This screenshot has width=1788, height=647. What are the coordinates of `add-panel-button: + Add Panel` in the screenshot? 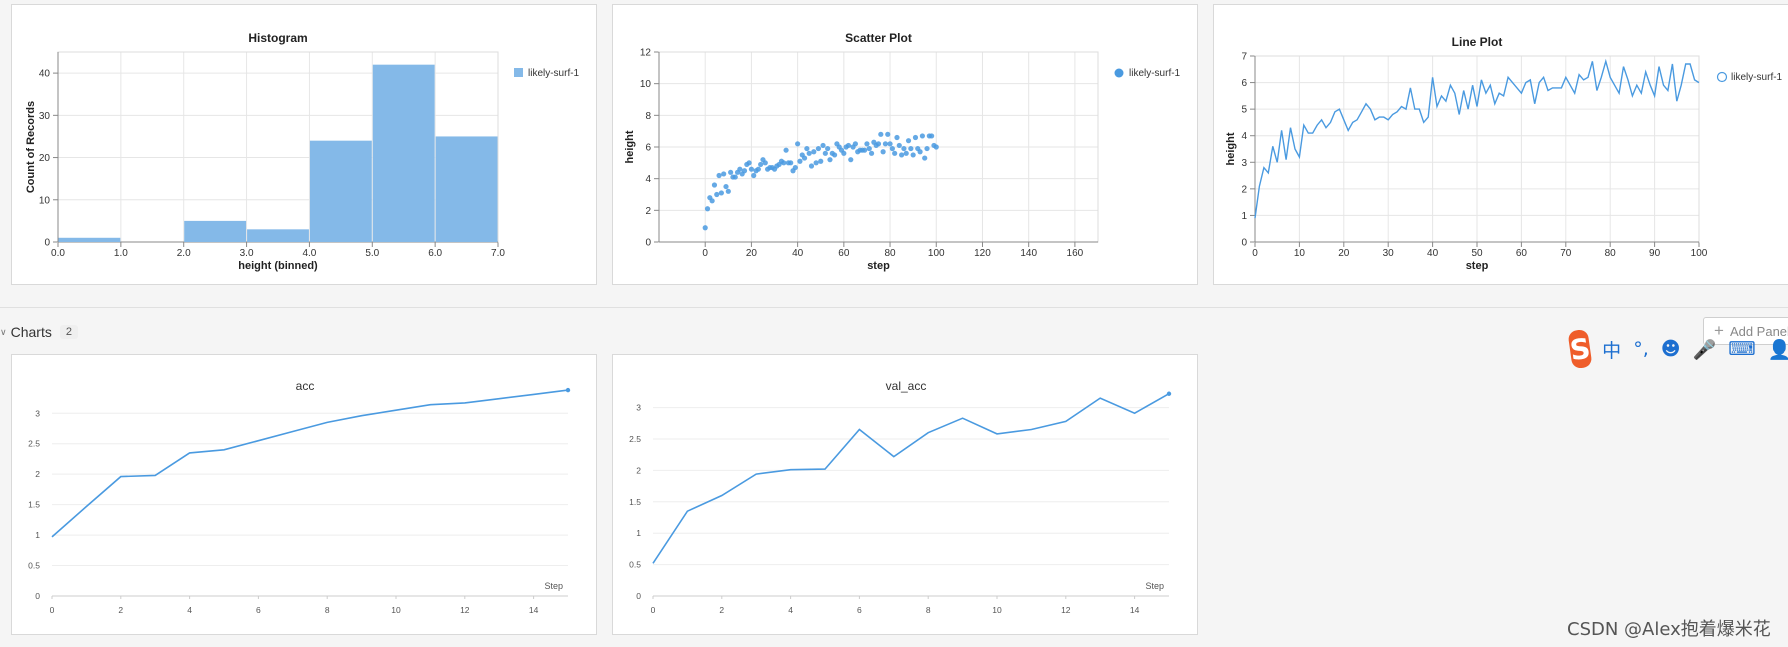 It's located at (1745, 331).